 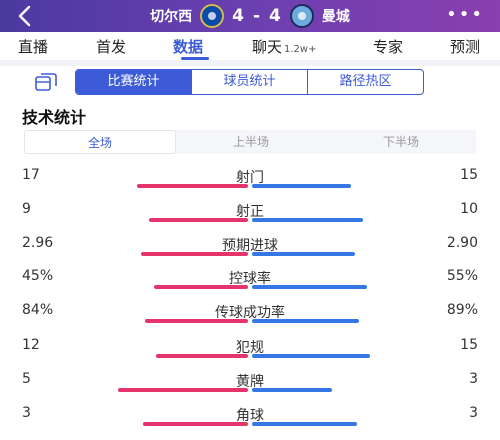 What do you see at coordinates (46, 82) in the screenshot?
I see `layout-switch-icon` at bounding box center [46, 82].